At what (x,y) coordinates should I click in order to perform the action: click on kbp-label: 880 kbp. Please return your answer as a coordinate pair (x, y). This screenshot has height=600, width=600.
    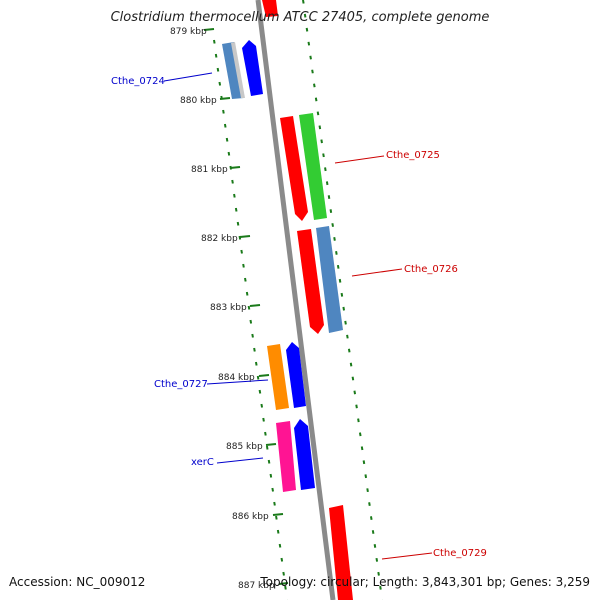
    Looking at the image, I should click on (198, 101).